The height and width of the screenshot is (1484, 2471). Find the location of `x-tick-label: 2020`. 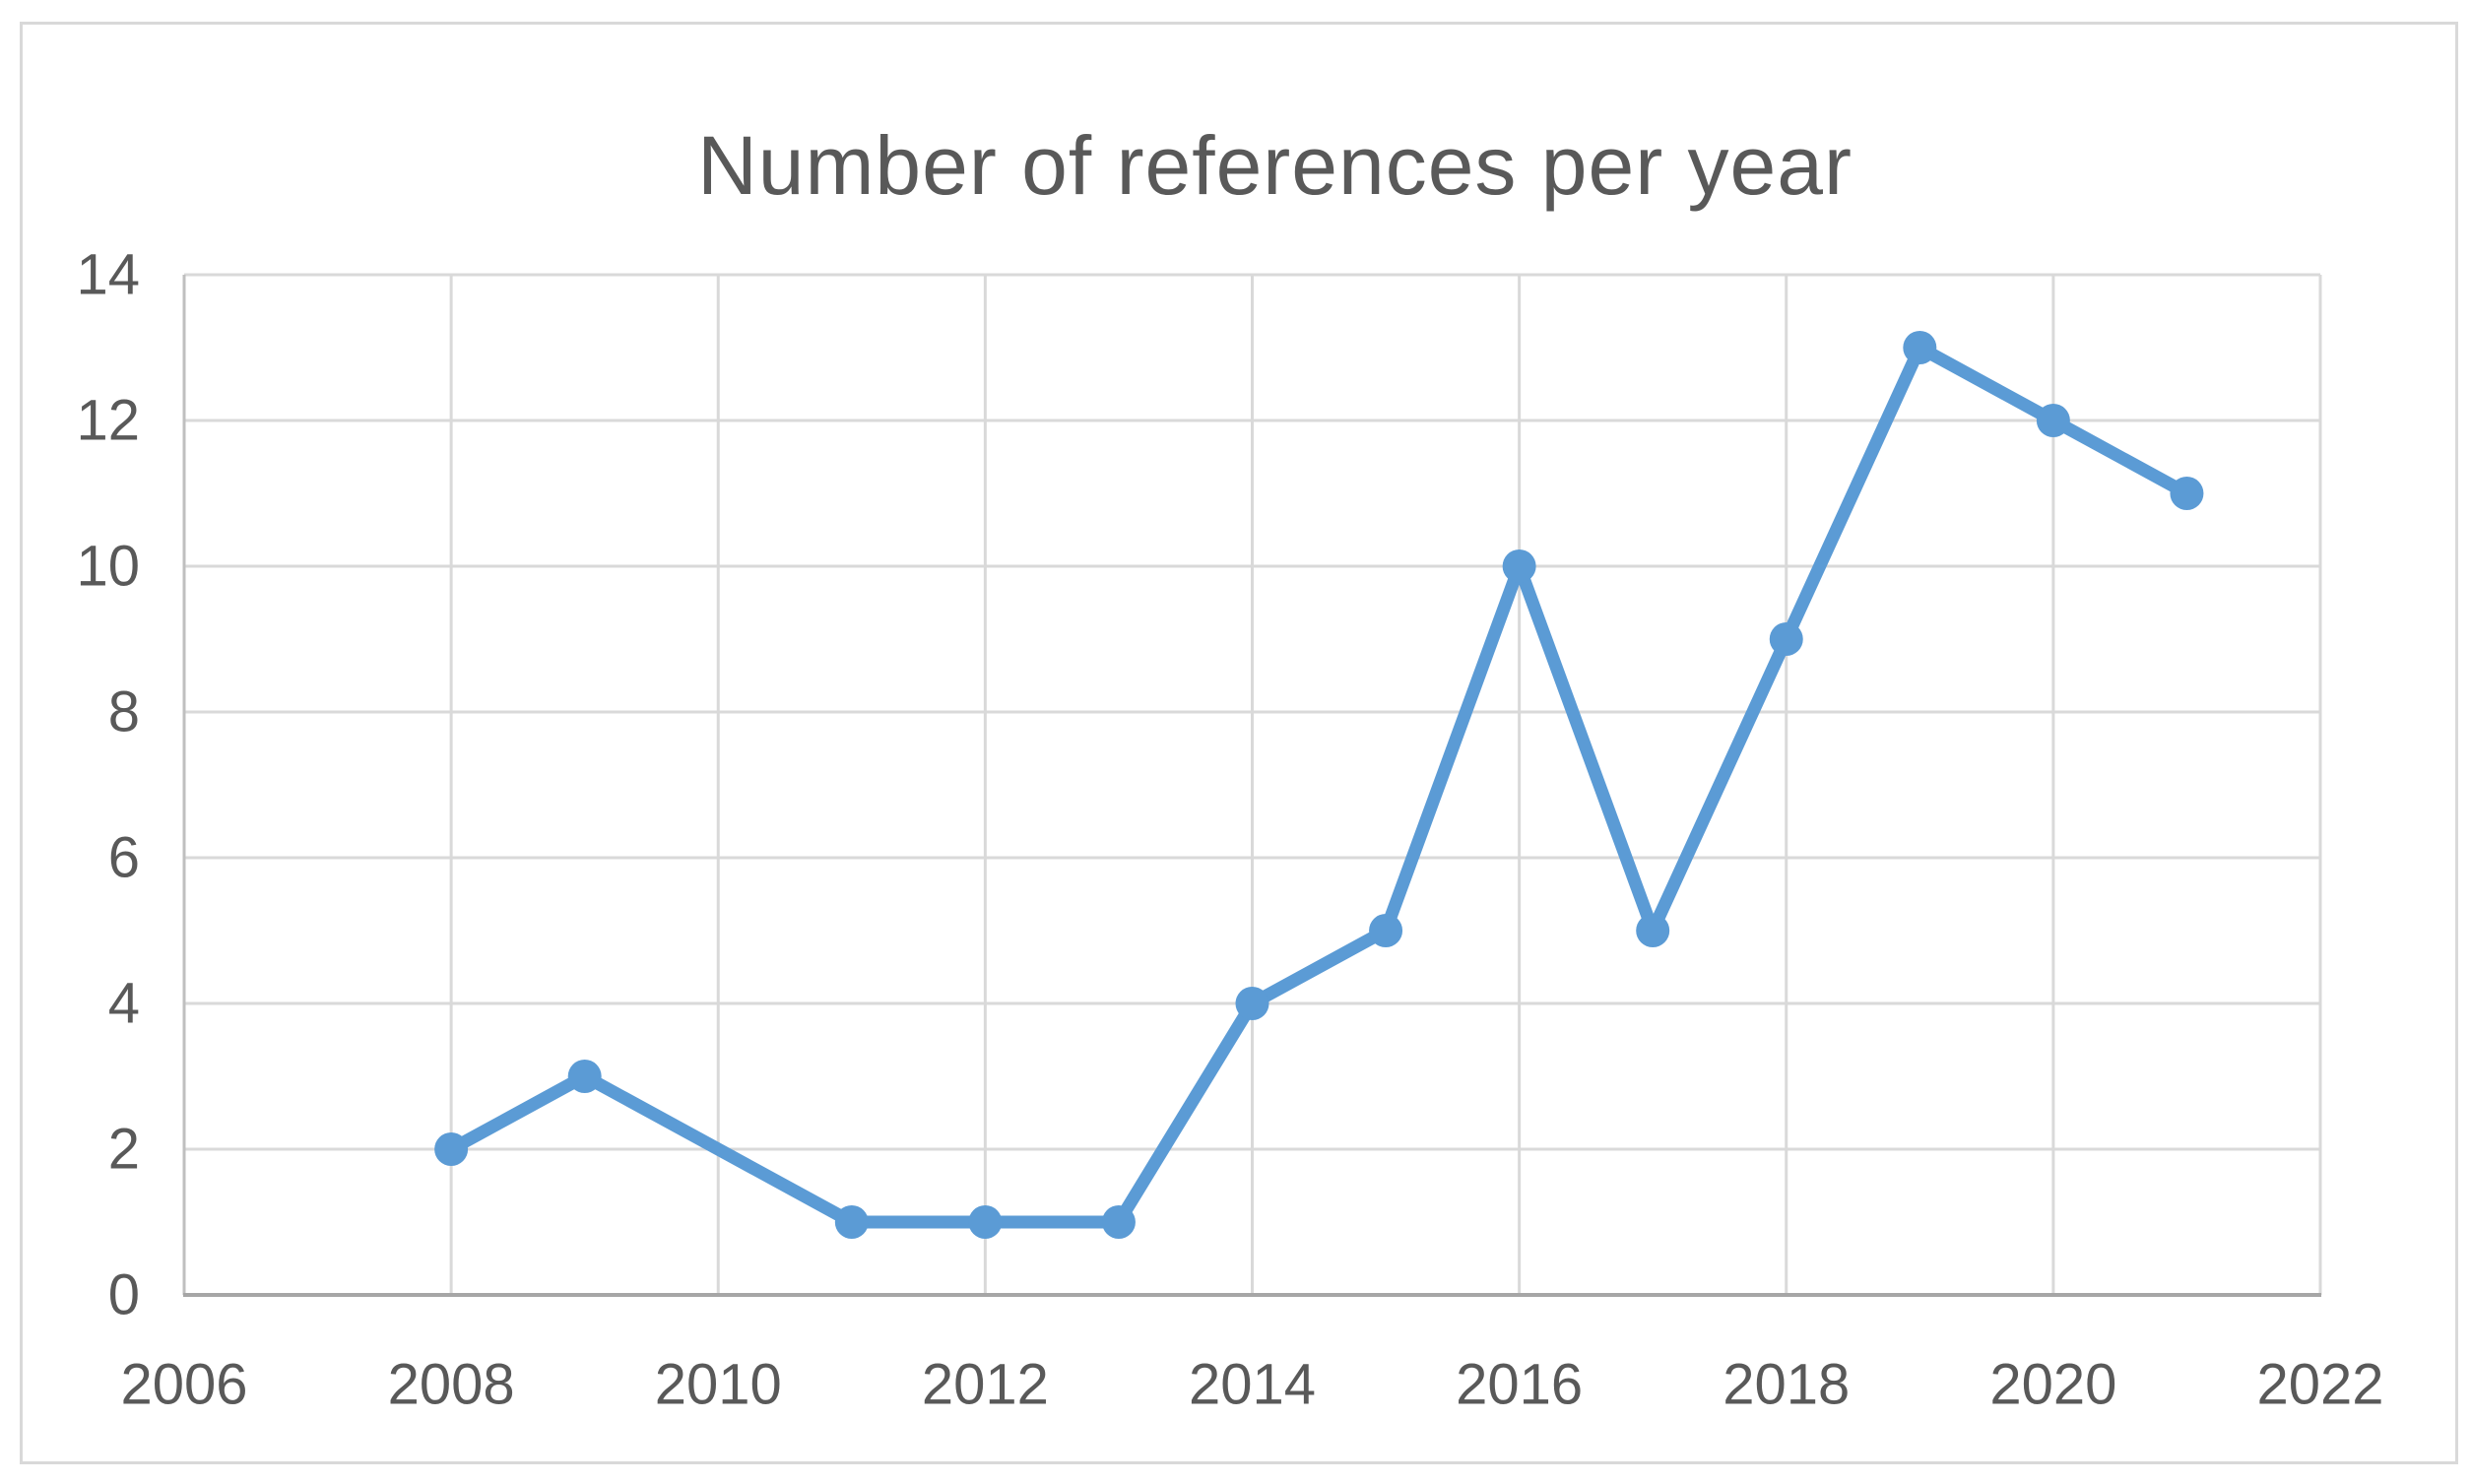

x-tick-label: 2020 is located at coordinates (2052, 1385).